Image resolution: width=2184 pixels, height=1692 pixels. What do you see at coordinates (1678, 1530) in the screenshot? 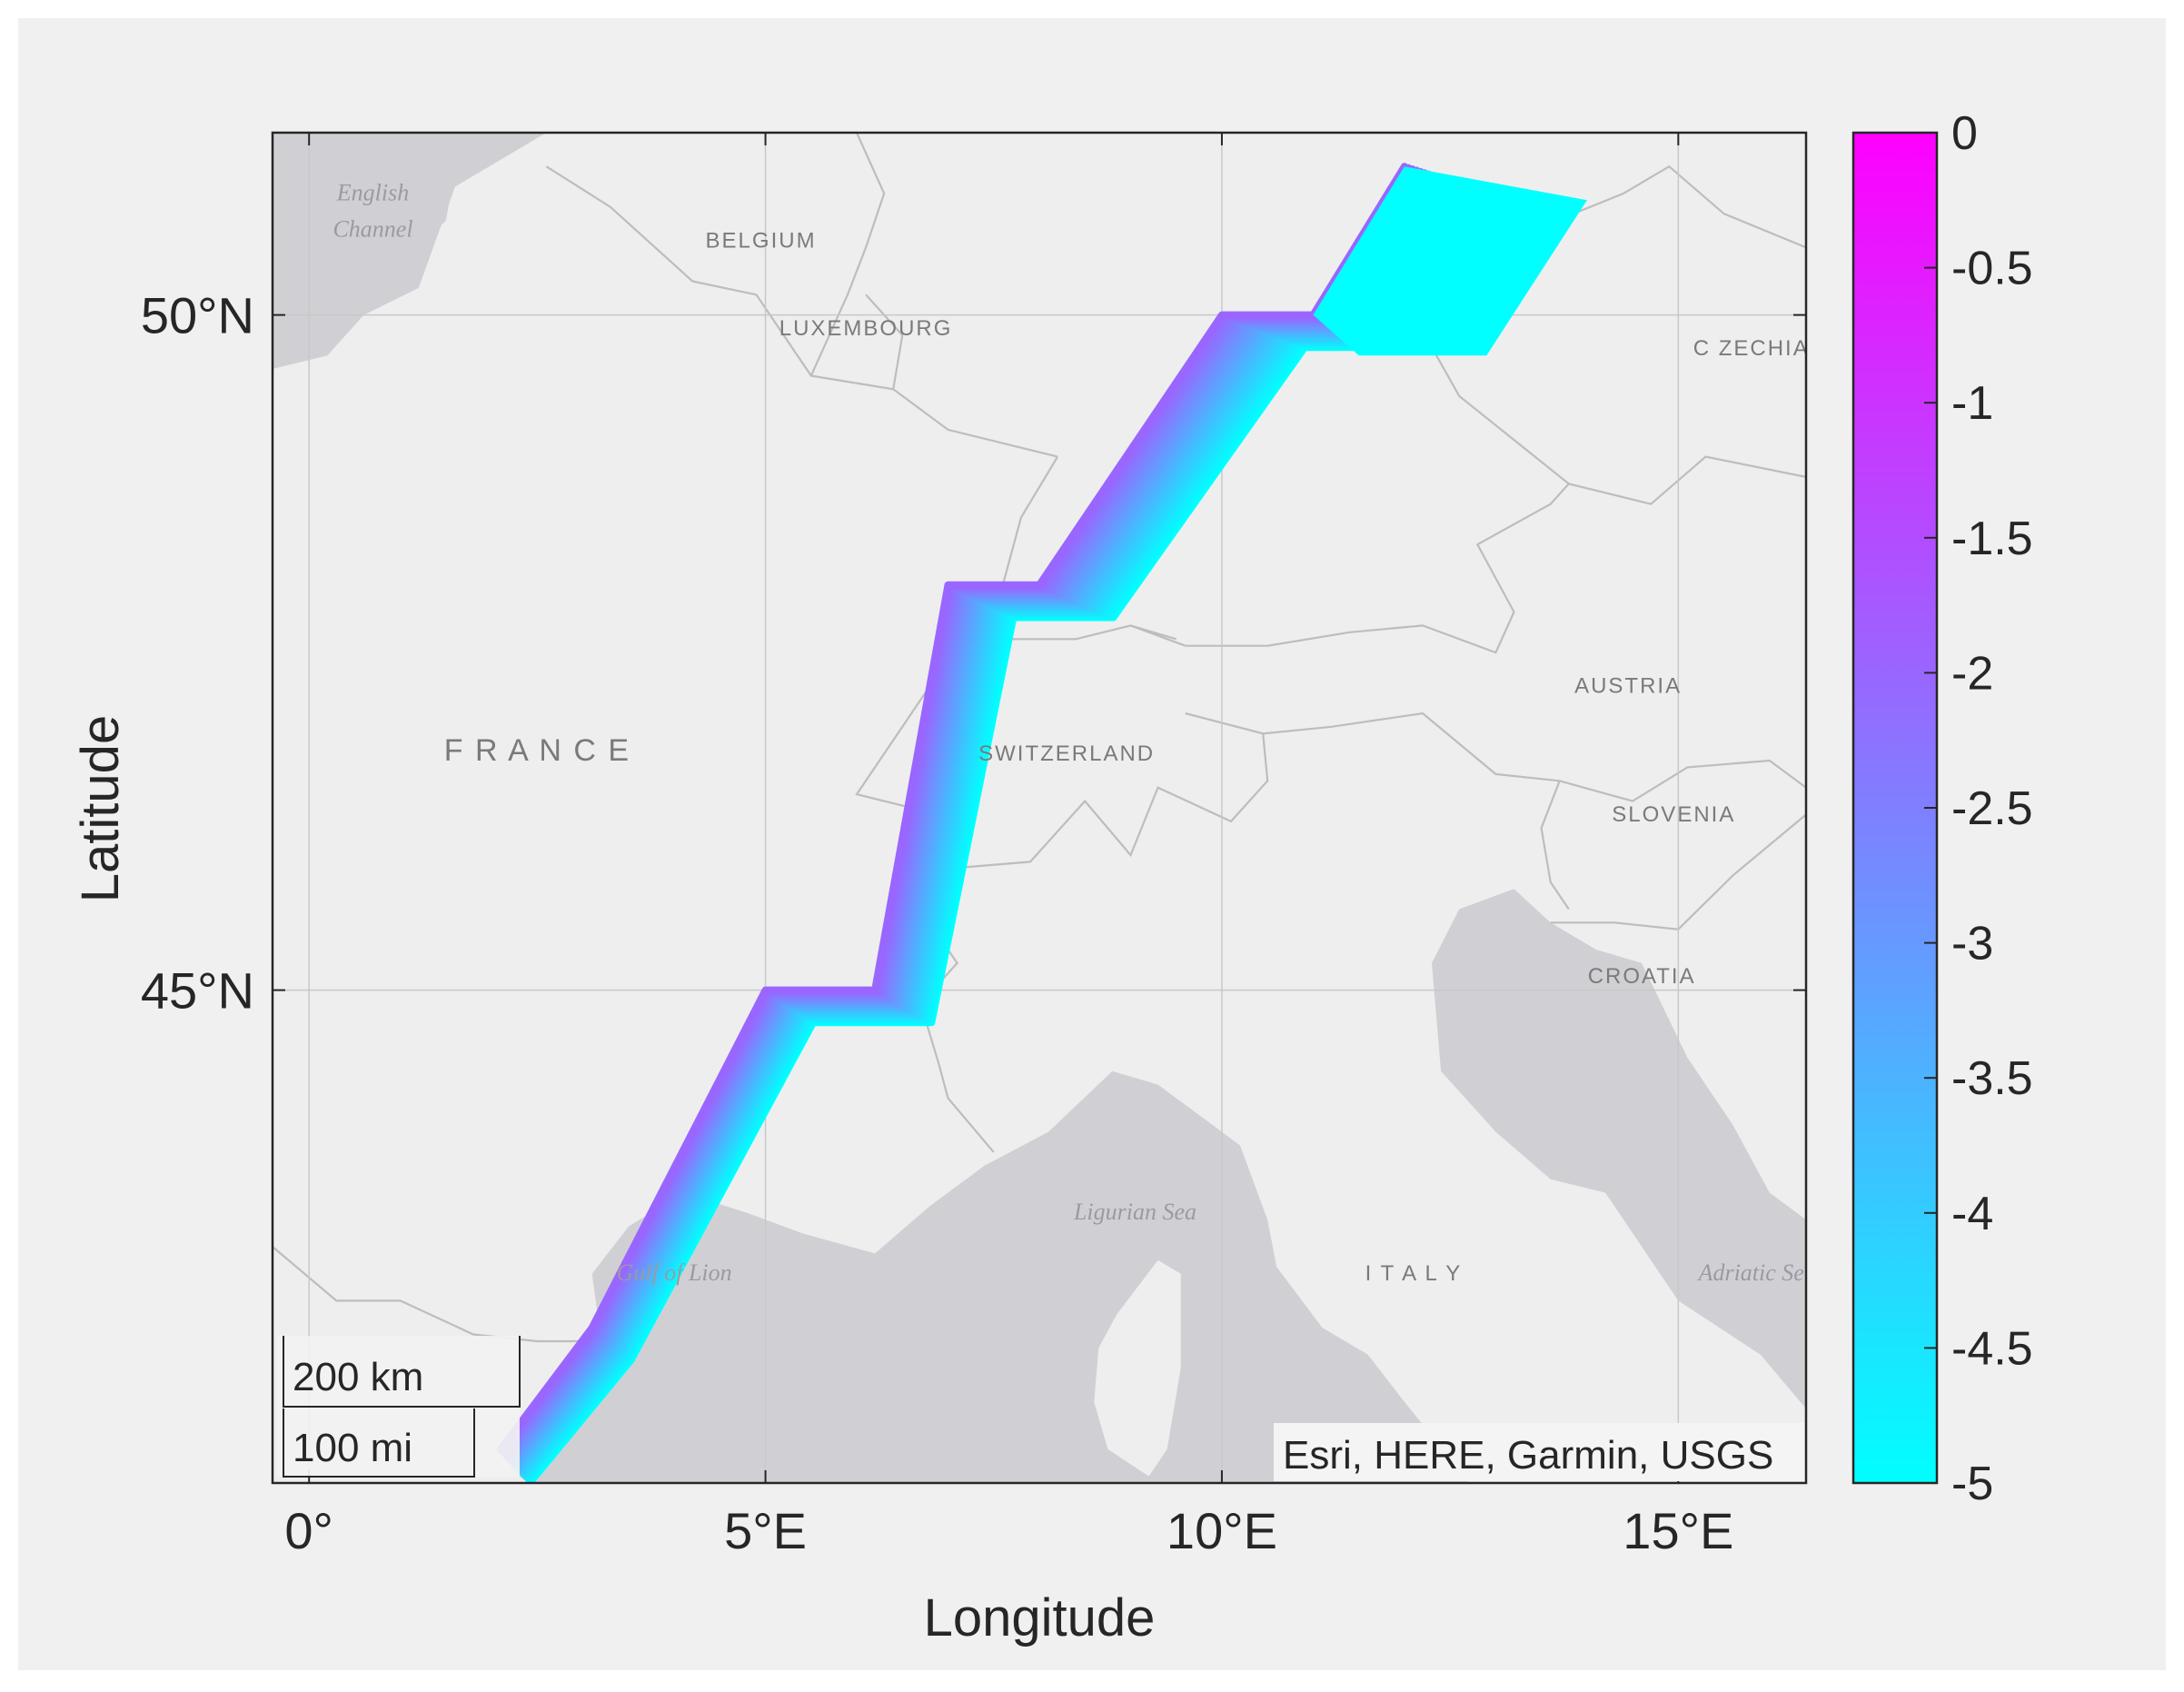
I see `x-tick-label: 15°E` at bounding box center [1678, 1530].